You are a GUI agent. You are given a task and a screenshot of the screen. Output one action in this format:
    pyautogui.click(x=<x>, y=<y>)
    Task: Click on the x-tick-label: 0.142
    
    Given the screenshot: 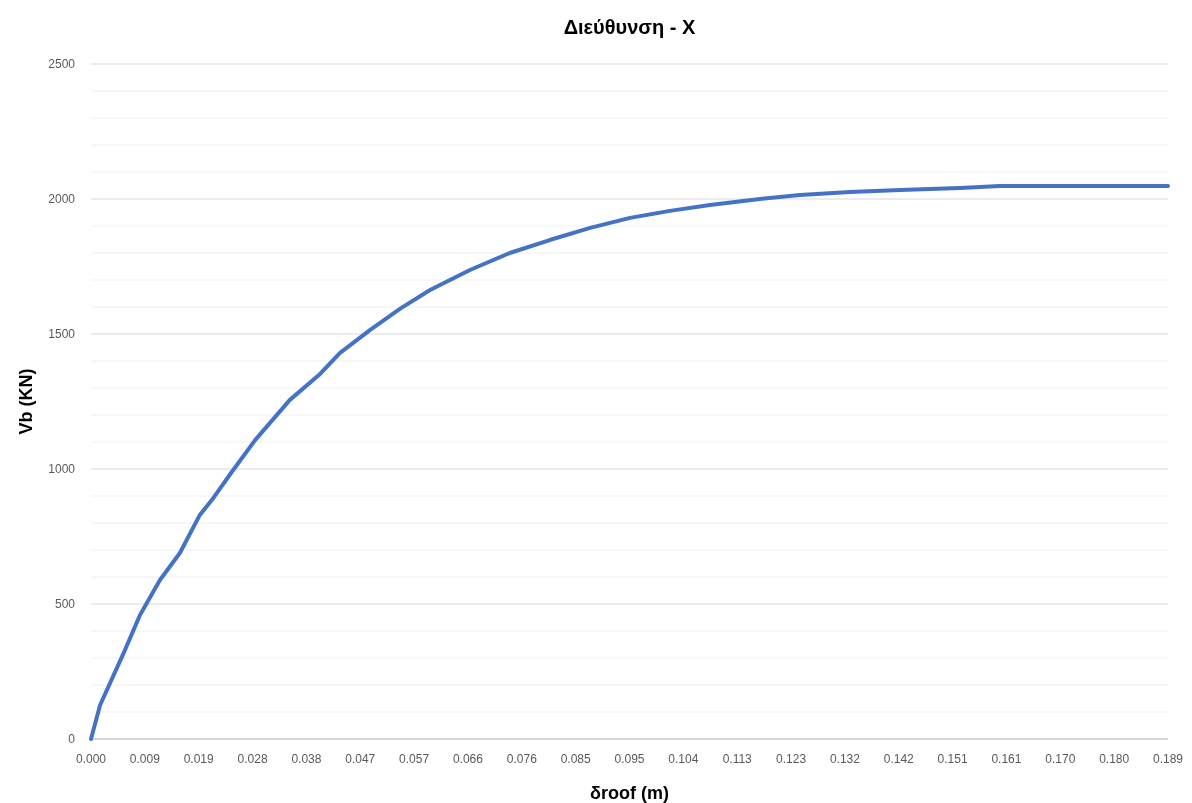 What is the action you would take?
    pyautogui.click(x=899, y=759)
    